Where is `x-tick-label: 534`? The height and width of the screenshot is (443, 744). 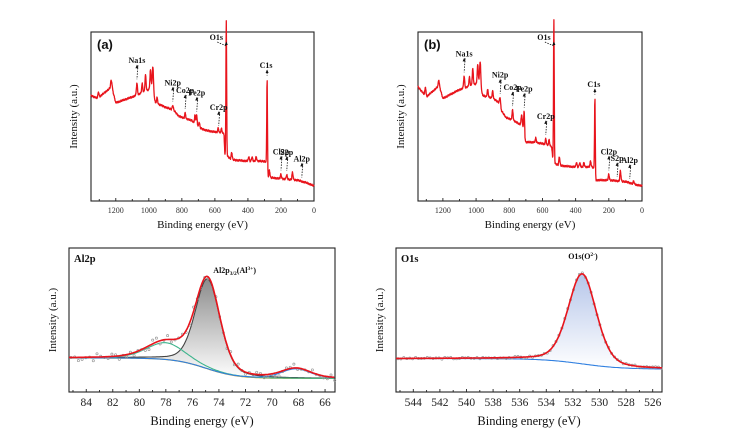
x-tick-label: 534 is located at coordinates (547, 403).